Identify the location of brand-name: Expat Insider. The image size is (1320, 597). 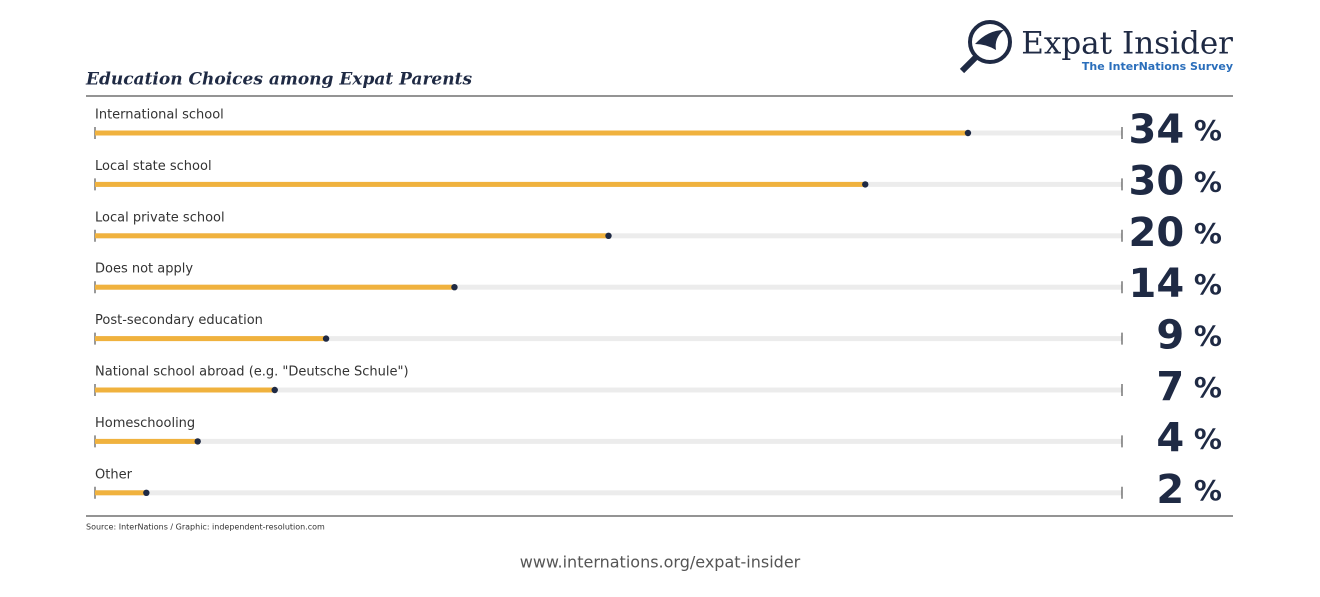
(1127, 44).